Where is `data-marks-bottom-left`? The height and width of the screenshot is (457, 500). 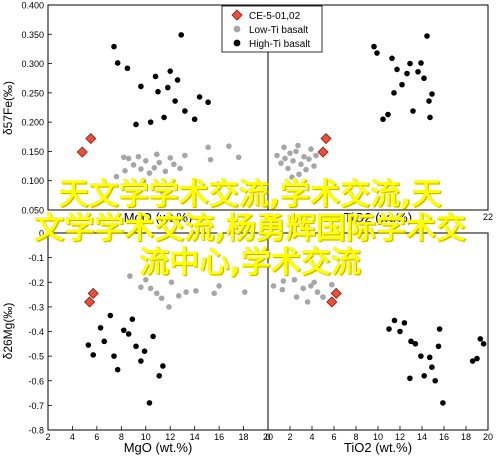
data-marks-bottom-left is located at coordinates (165, 337).